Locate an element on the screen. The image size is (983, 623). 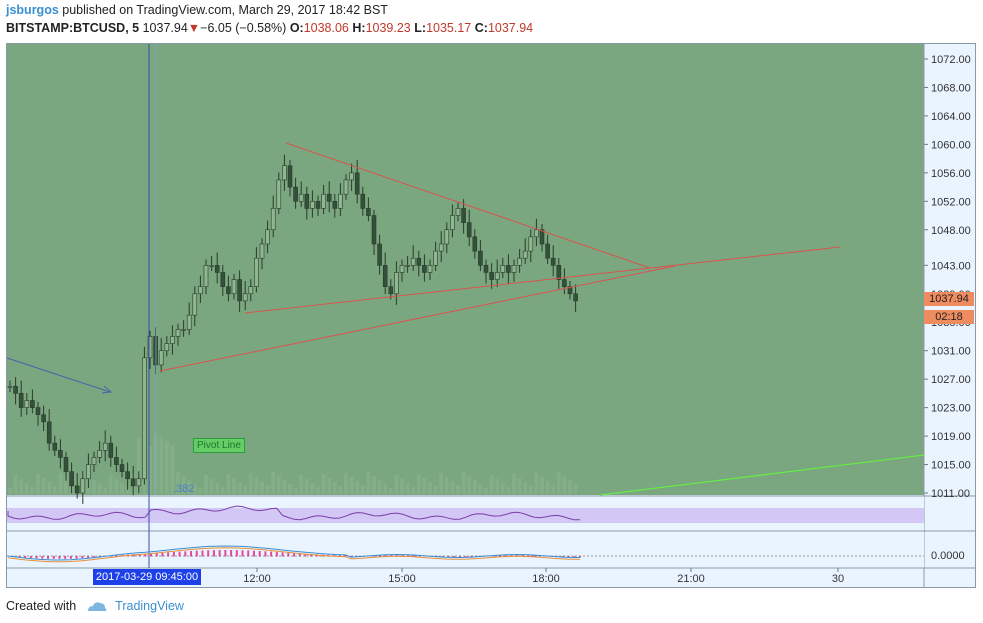
symbol-name: BITSTAMP:BTCUSD, 5 is located at coordinates (73, 28).